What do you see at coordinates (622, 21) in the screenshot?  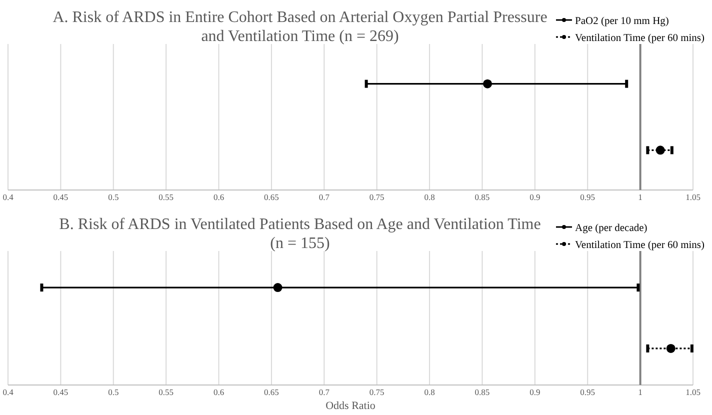 I see `legend-label: PaO2 (per 10 mm Hg)` at bounding box center [622, 21].